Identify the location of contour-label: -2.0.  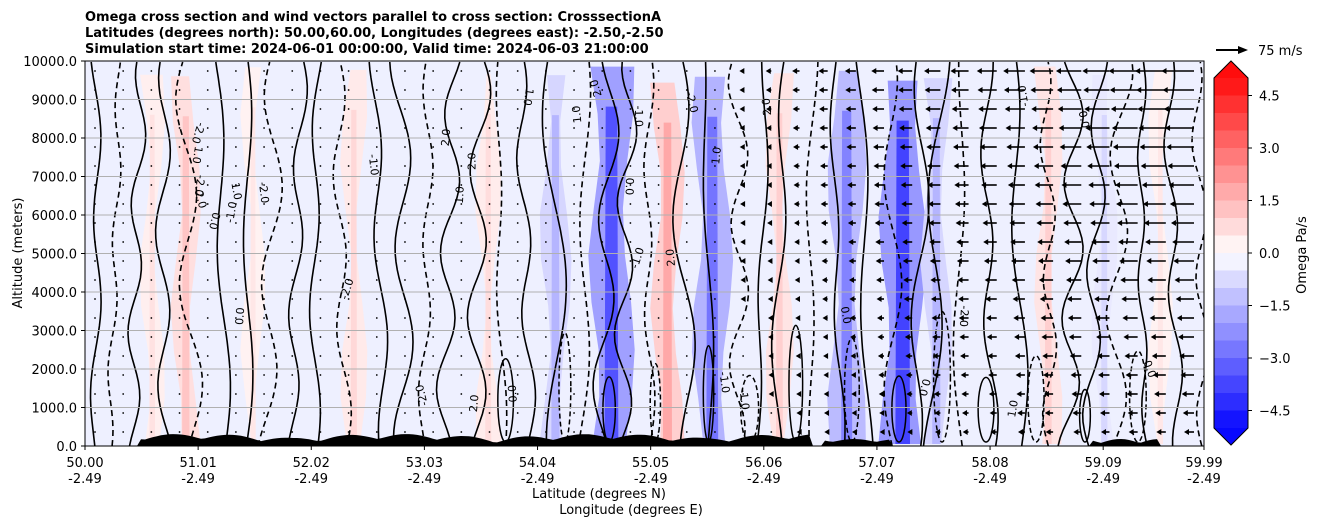
(964, 316).